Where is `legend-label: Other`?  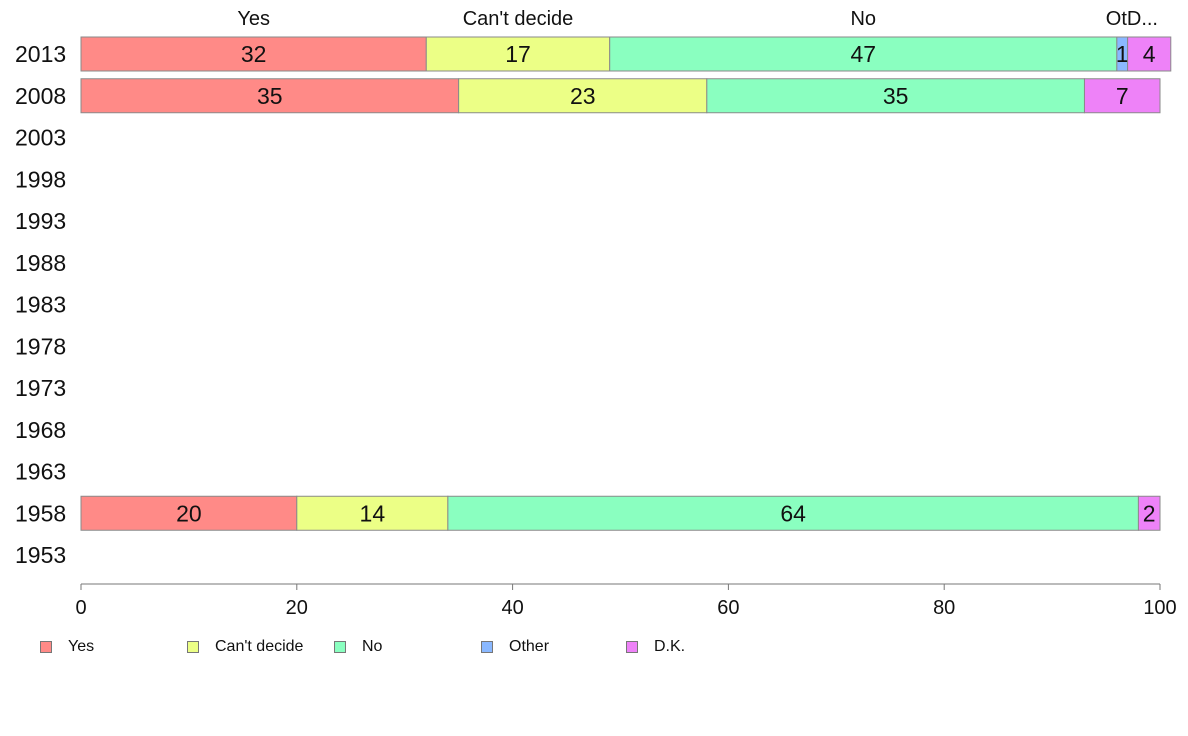
legend-label: Other is located at coordinates (529, 646).